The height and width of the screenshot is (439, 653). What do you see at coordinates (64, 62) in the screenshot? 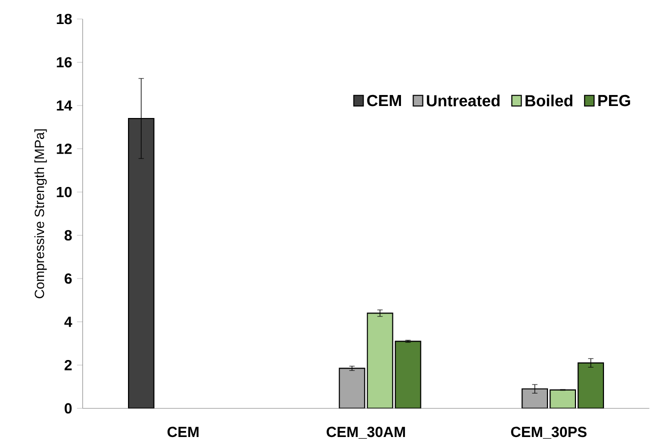
I see `y-tick-label: 16` at bounding box center [64, 62].